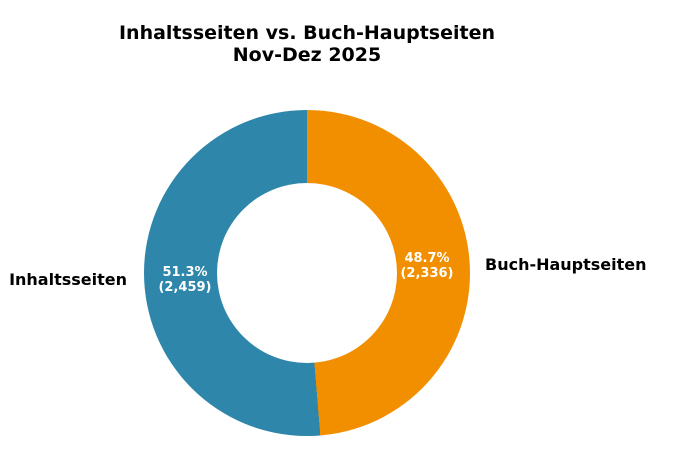 This screenshot has width=683, height=473. I want to click on slice-value-label-buch-hauptseiten: 48.7% (2,336), so click(427, 266).